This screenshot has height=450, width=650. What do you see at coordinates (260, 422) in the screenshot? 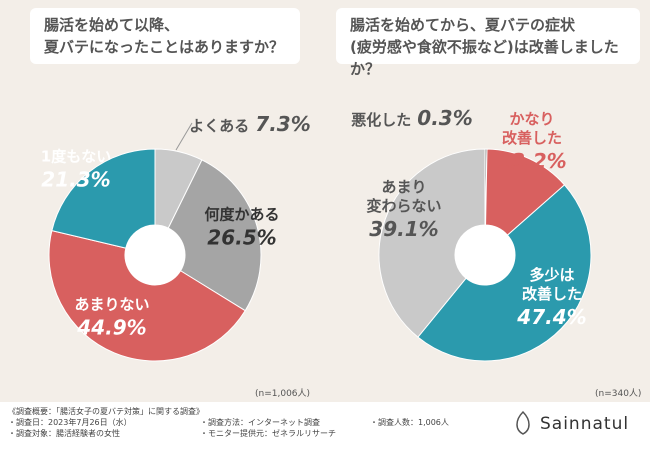
I see `footer-item: ・調査方法：インターネット調査` at bounding box center [260, 422].